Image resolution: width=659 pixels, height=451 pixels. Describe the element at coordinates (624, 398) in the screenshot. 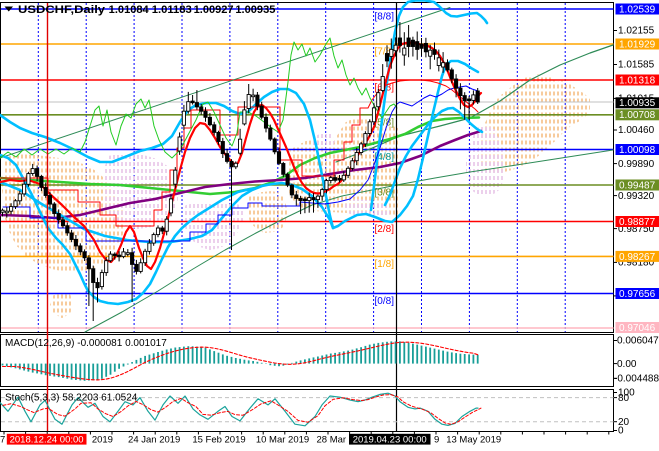

I see `svg-text: 80` at that location.